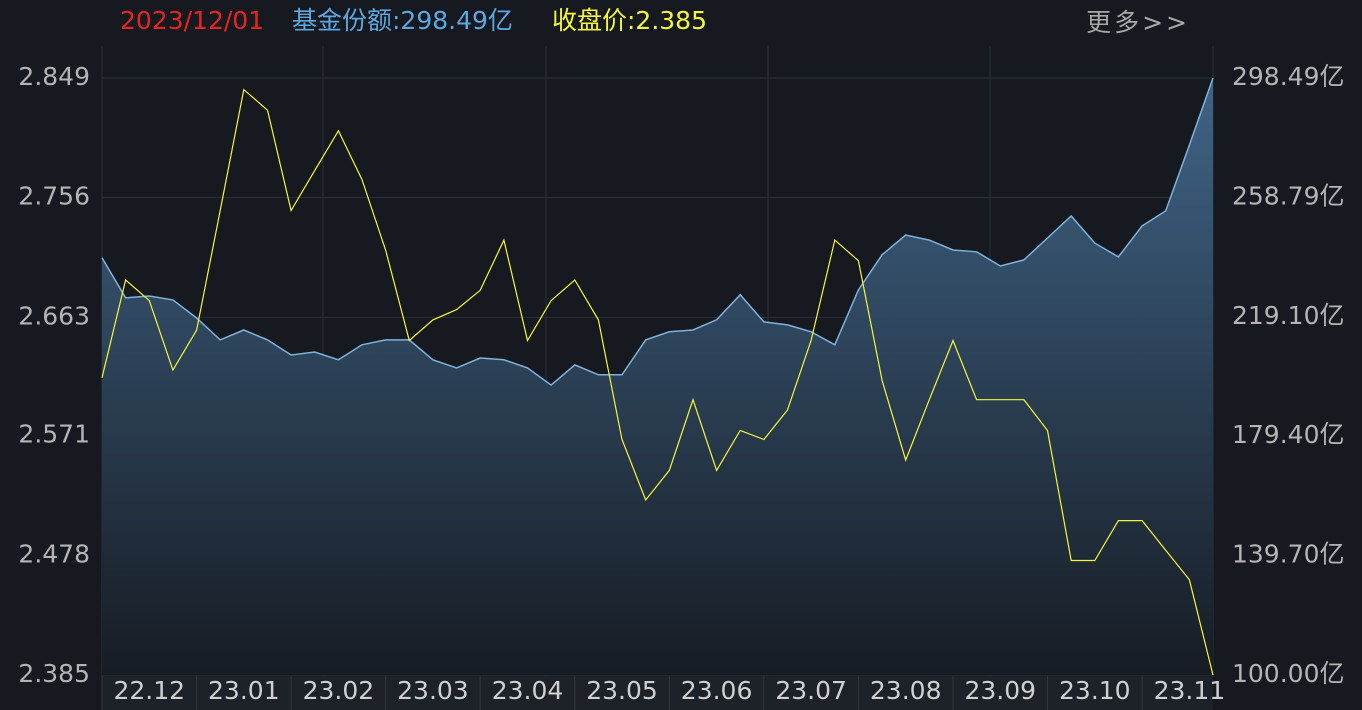 The image size is (1362, 710). What do you see at coordinates (339, 690) in the screenshot?
I see `x-tick-label: 23.02` at bounding box center [339, 690].